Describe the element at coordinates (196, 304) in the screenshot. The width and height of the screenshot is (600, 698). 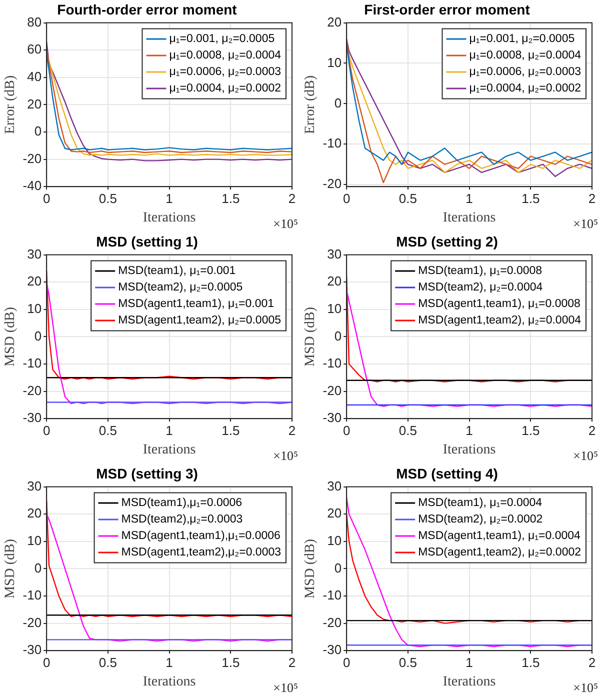
I see `legend-label: MSD(agent1,team1), μ₁=0.001` at that location.